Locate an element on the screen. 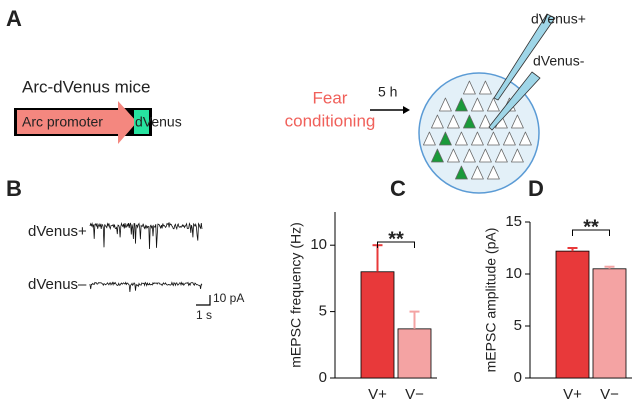  arrow-head is located at coordinates (406, 110).